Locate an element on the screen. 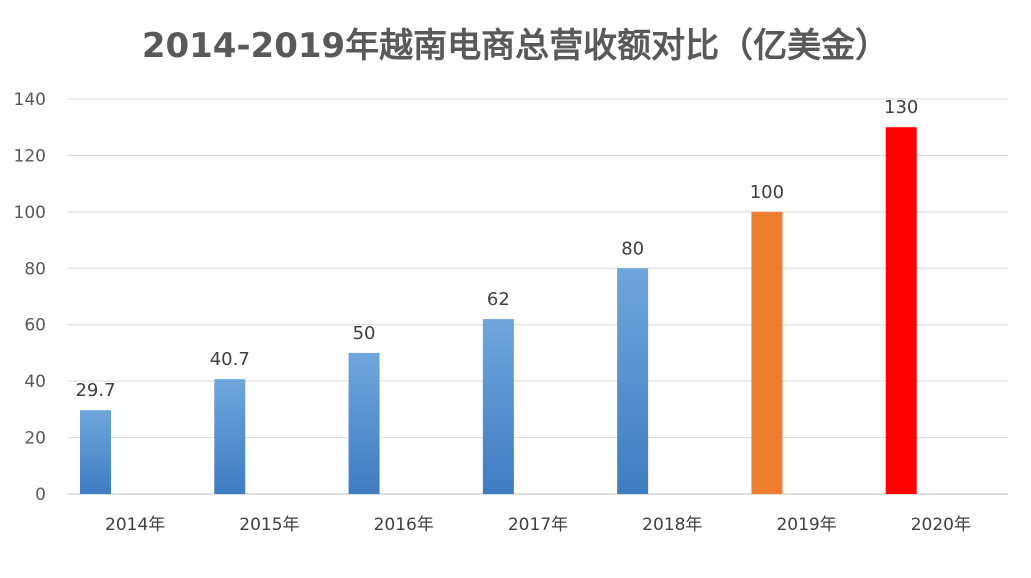  x-tick-label: 2015年 is located at coordinates (269, 525).